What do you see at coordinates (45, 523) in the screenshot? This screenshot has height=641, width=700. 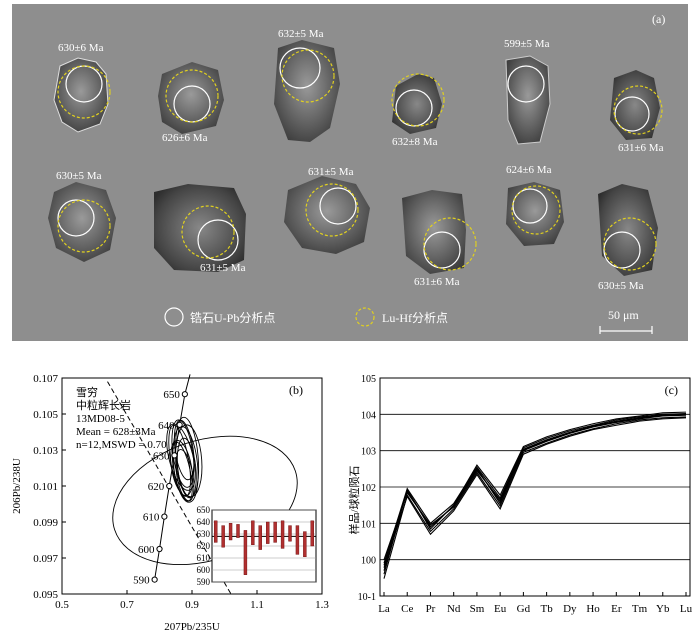 I see `y-tick-label-b: 0.099` at bounding box center [45, 523].